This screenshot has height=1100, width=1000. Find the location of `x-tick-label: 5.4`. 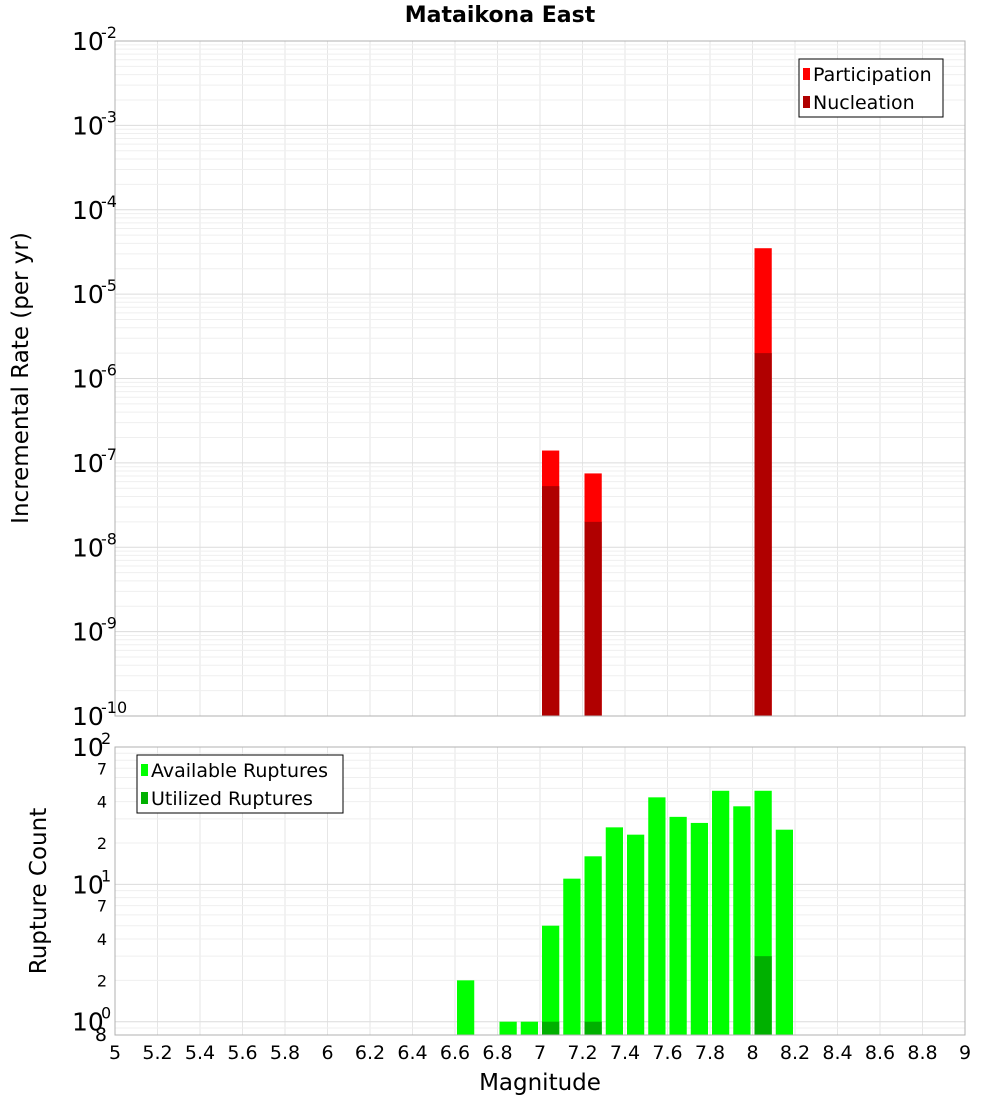

x-tick-label: 5.4 is located at coordinates (200, 1053).